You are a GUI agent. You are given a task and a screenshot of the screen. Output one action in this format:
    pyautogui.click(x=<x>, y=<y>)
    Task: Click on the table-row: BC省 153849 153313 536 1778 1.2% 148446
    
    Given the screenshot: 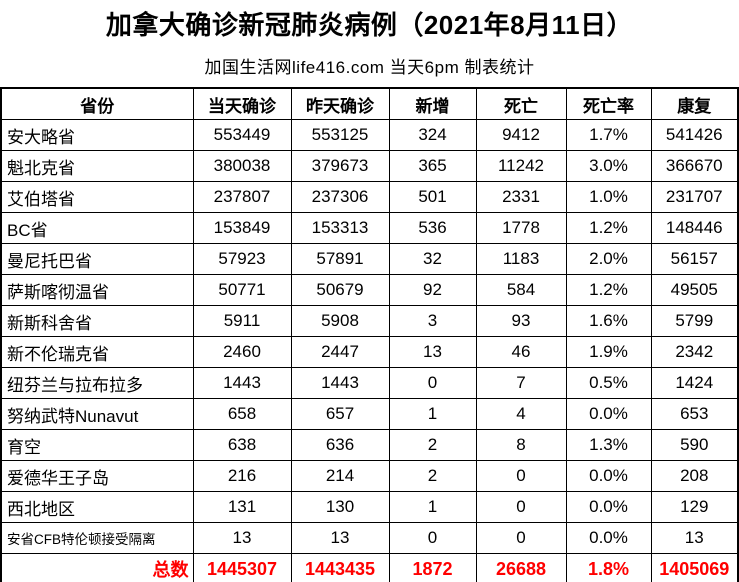 What is the action you would take?
    pyautogui.click(x=369, y=228)
    